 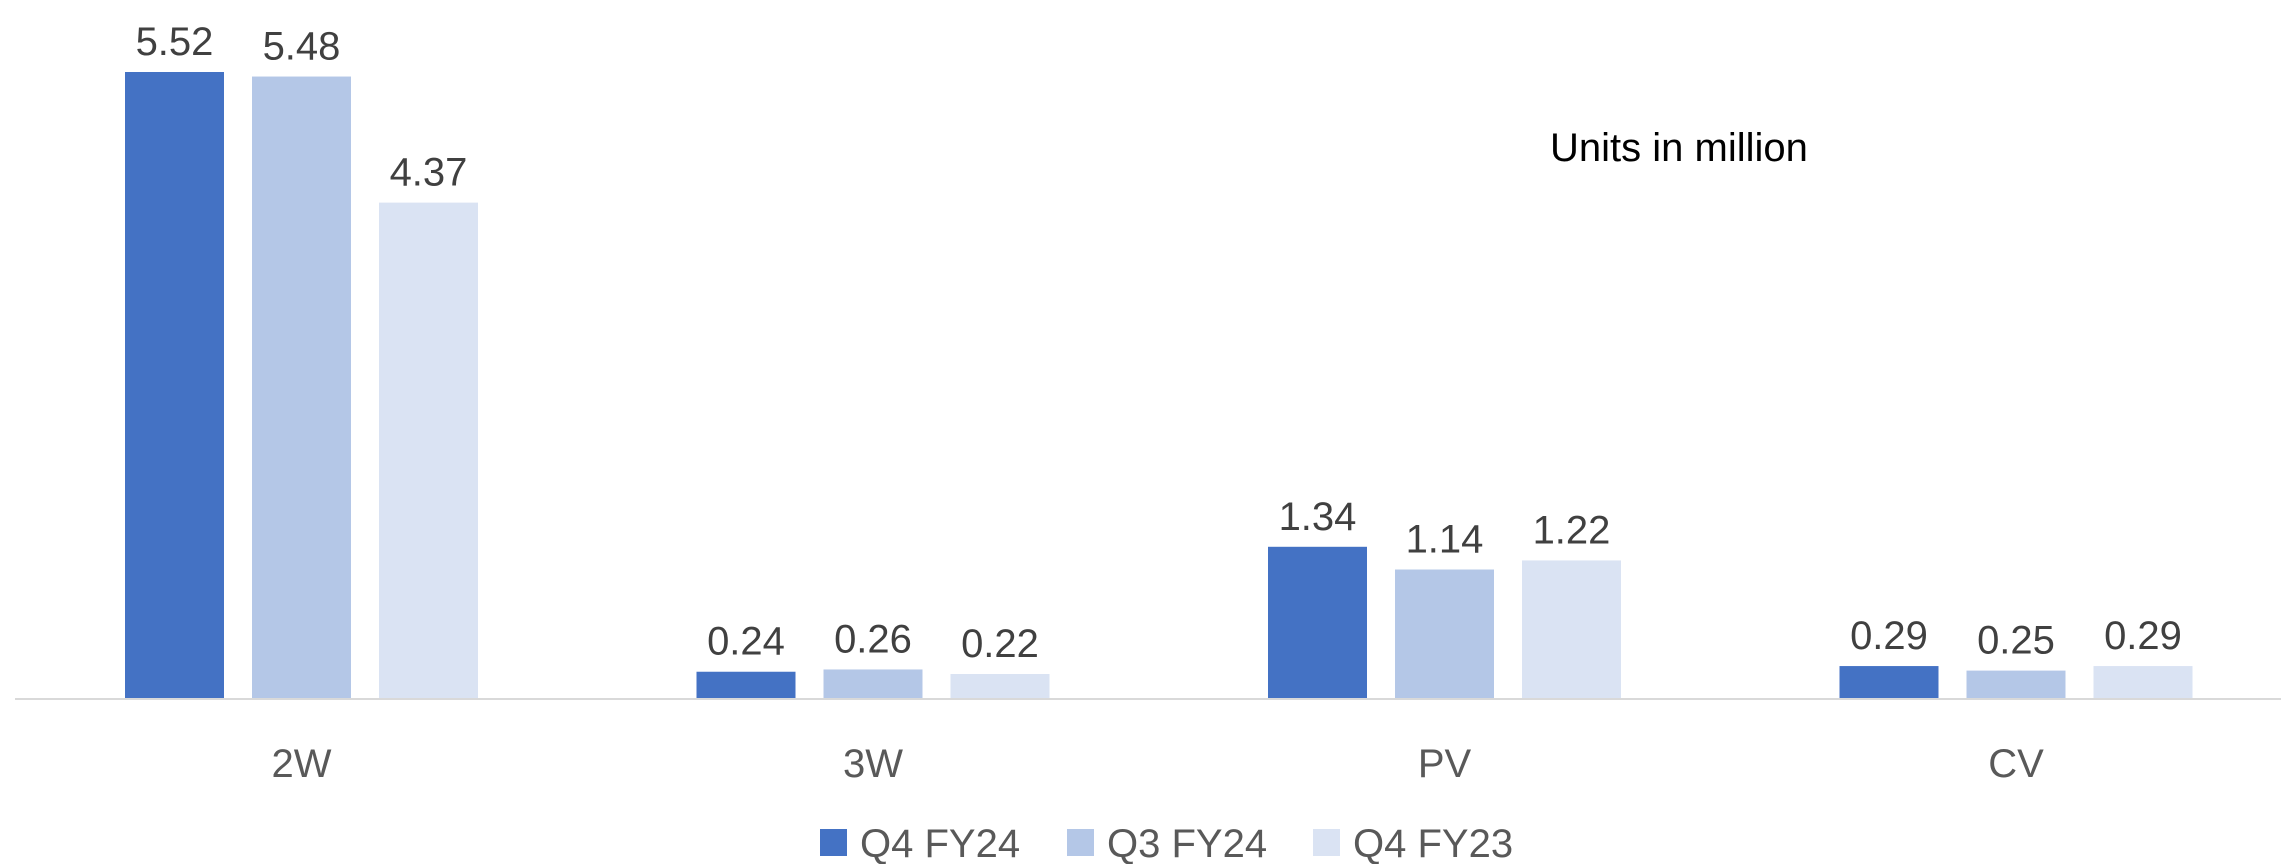 I want to click on category-label-2w: 2W, so click(x=302, y=764).